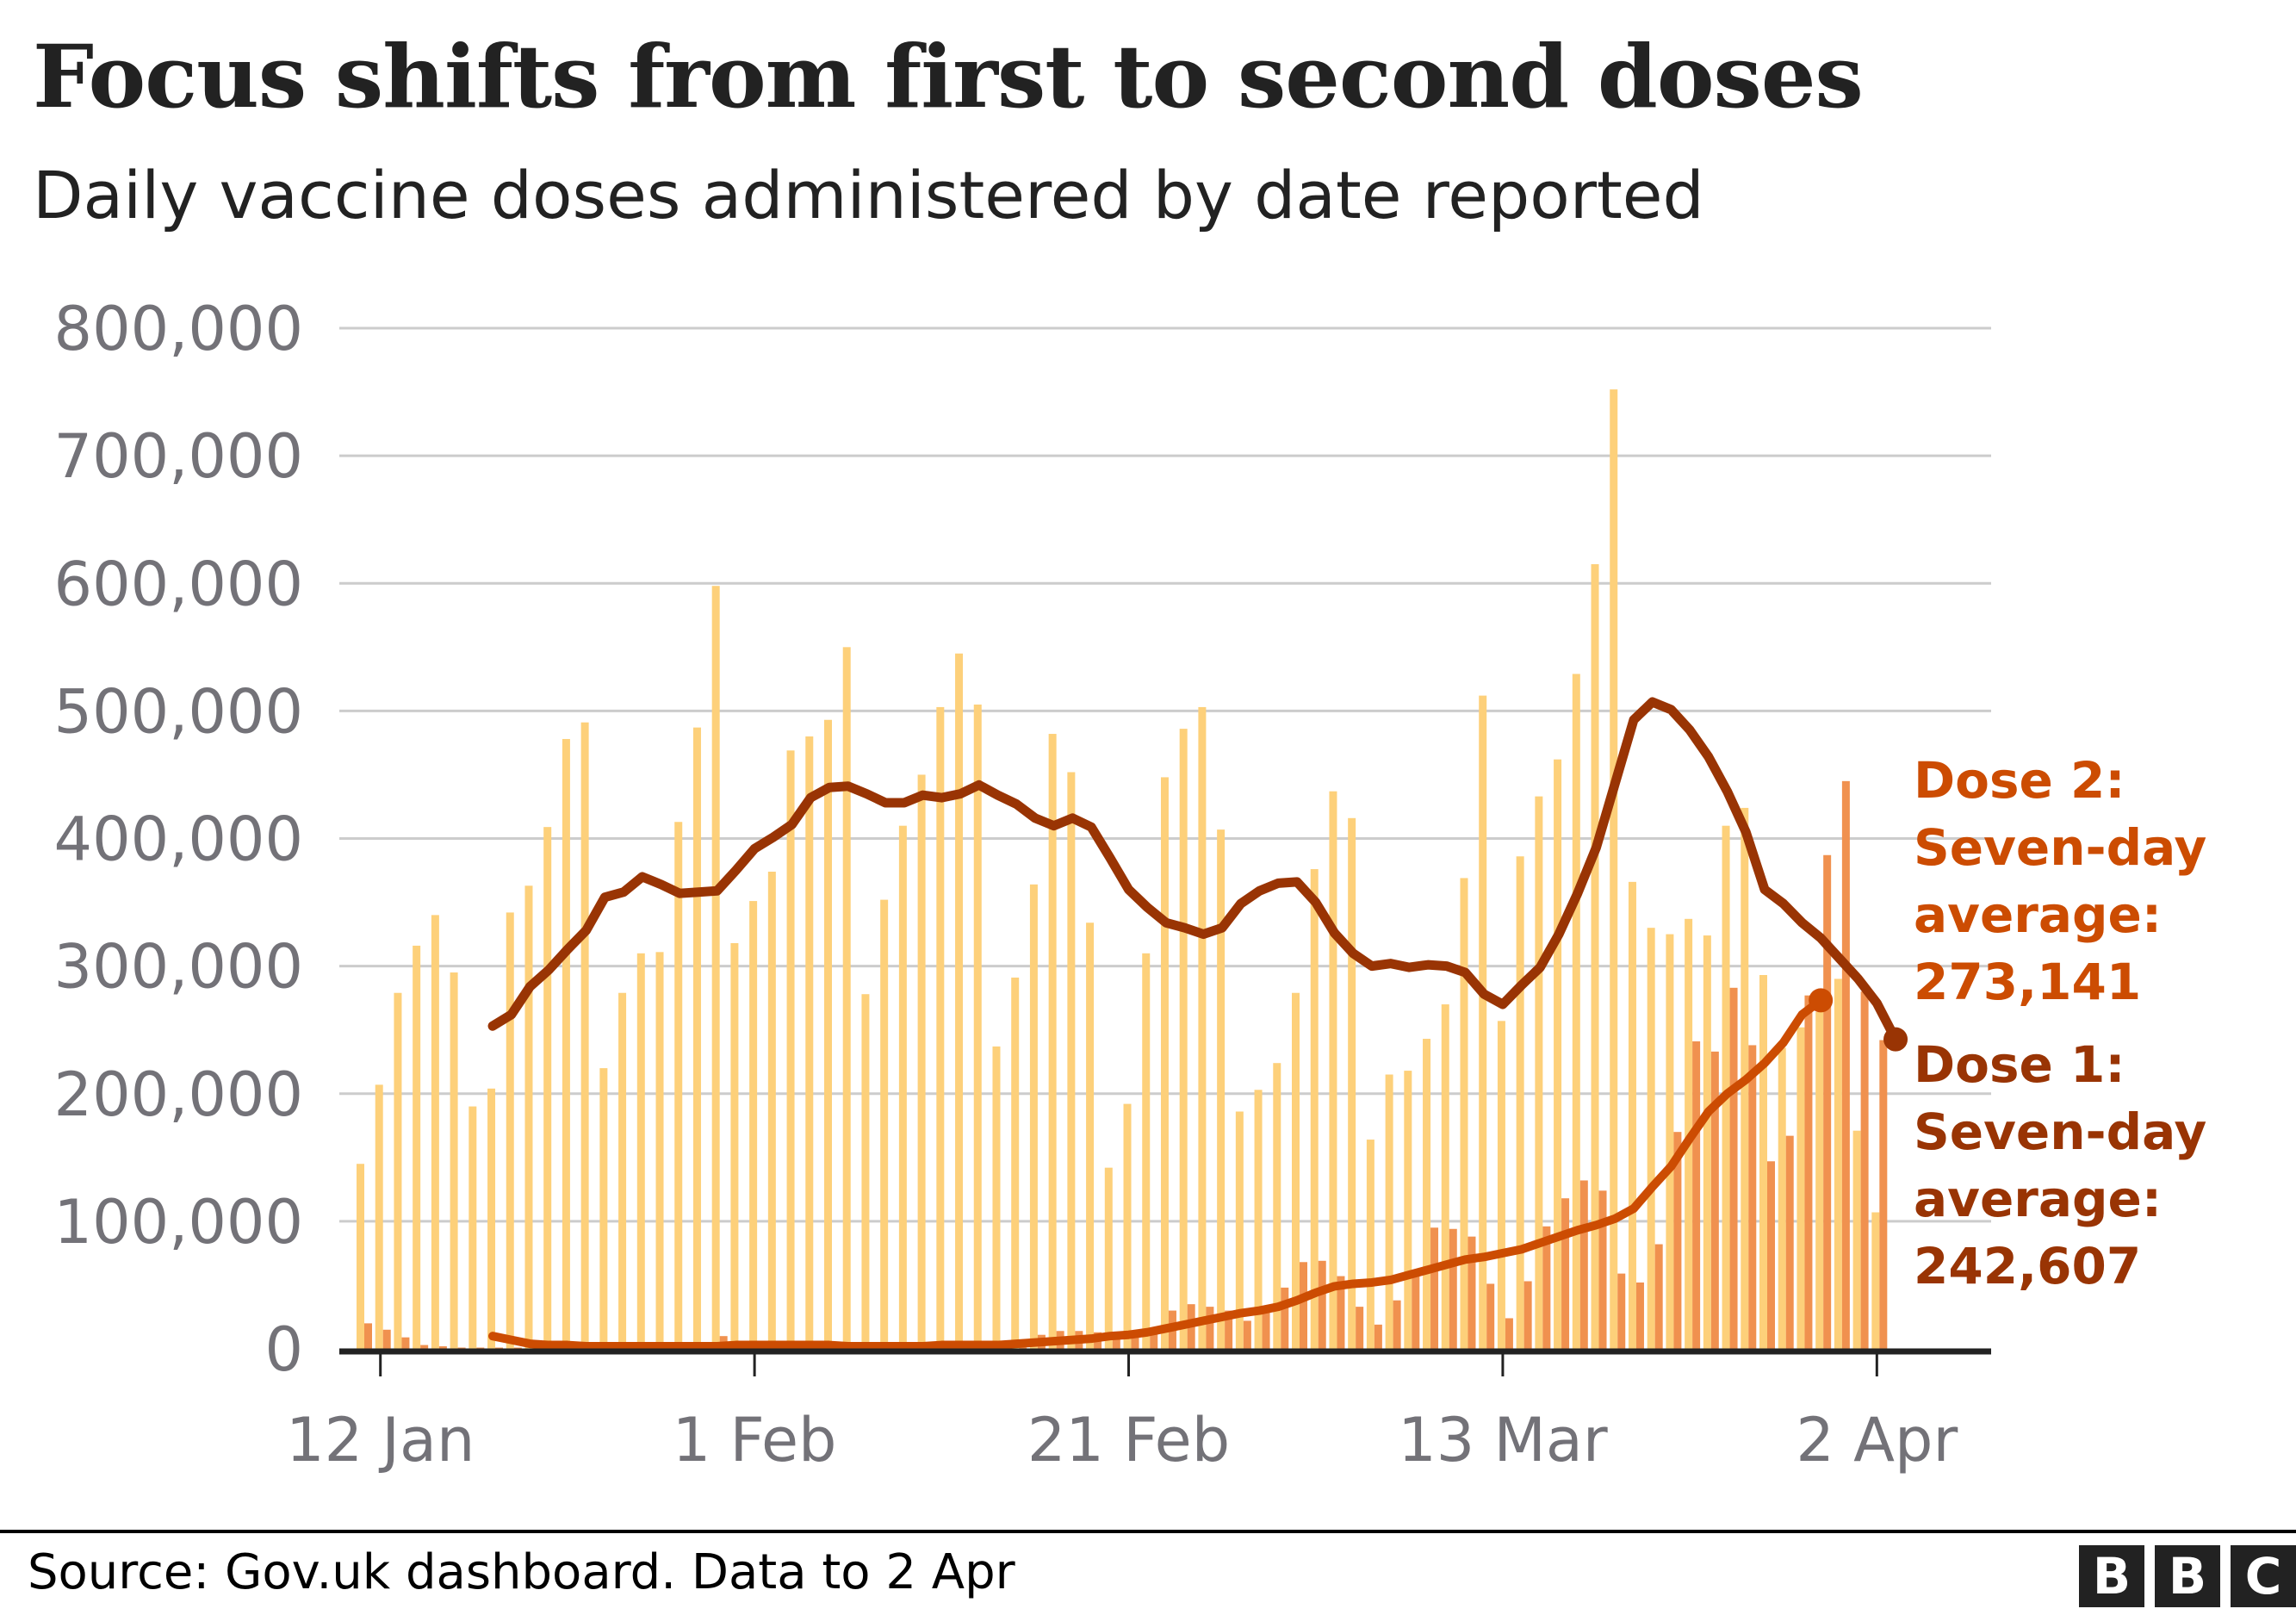 The width and height of the screenshot is (2296, 1615). What do you see at coordinates (1877, 1440) in the screenshot?
I see `x-tick-label: 2 Apr` at bounding box center [1877, 1440].